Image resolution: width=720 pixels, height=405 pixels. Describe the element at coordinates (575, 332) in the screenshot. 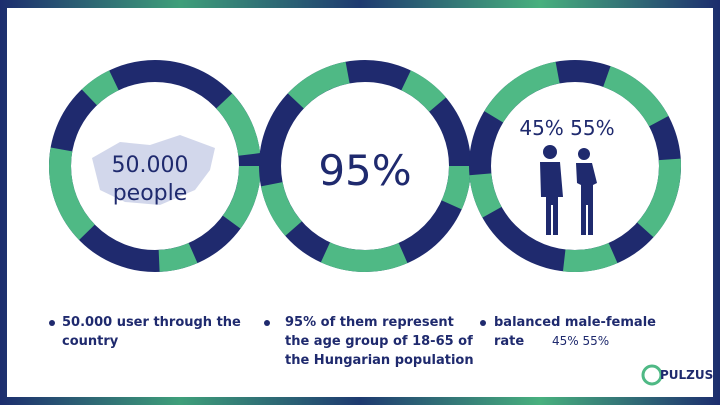

I see `bullet-text: balanced male-female rate` at that location.